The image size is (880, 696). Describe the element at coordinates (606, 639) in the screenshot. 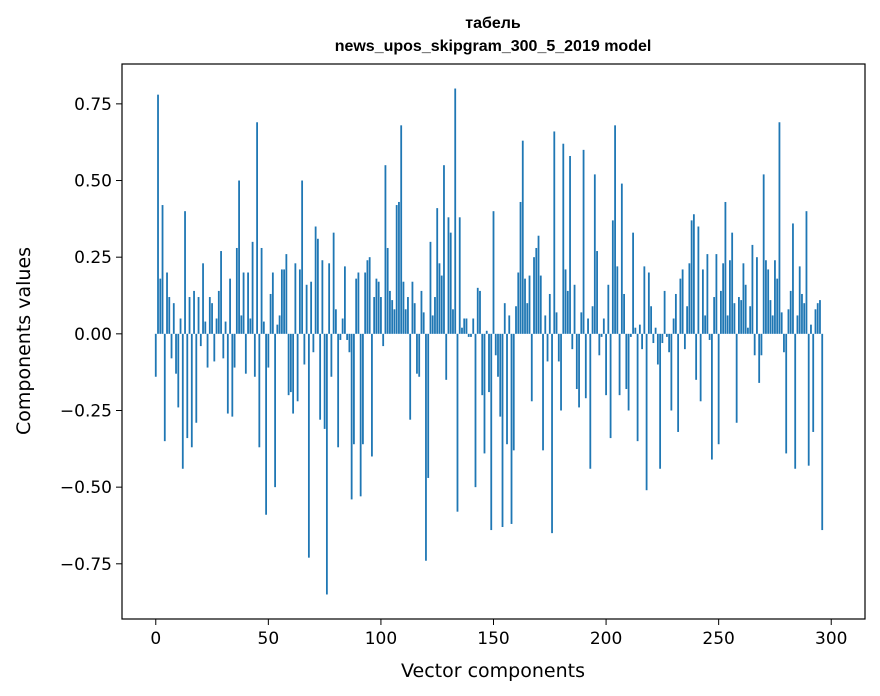

I see `x-tick-label: 200` at that location.